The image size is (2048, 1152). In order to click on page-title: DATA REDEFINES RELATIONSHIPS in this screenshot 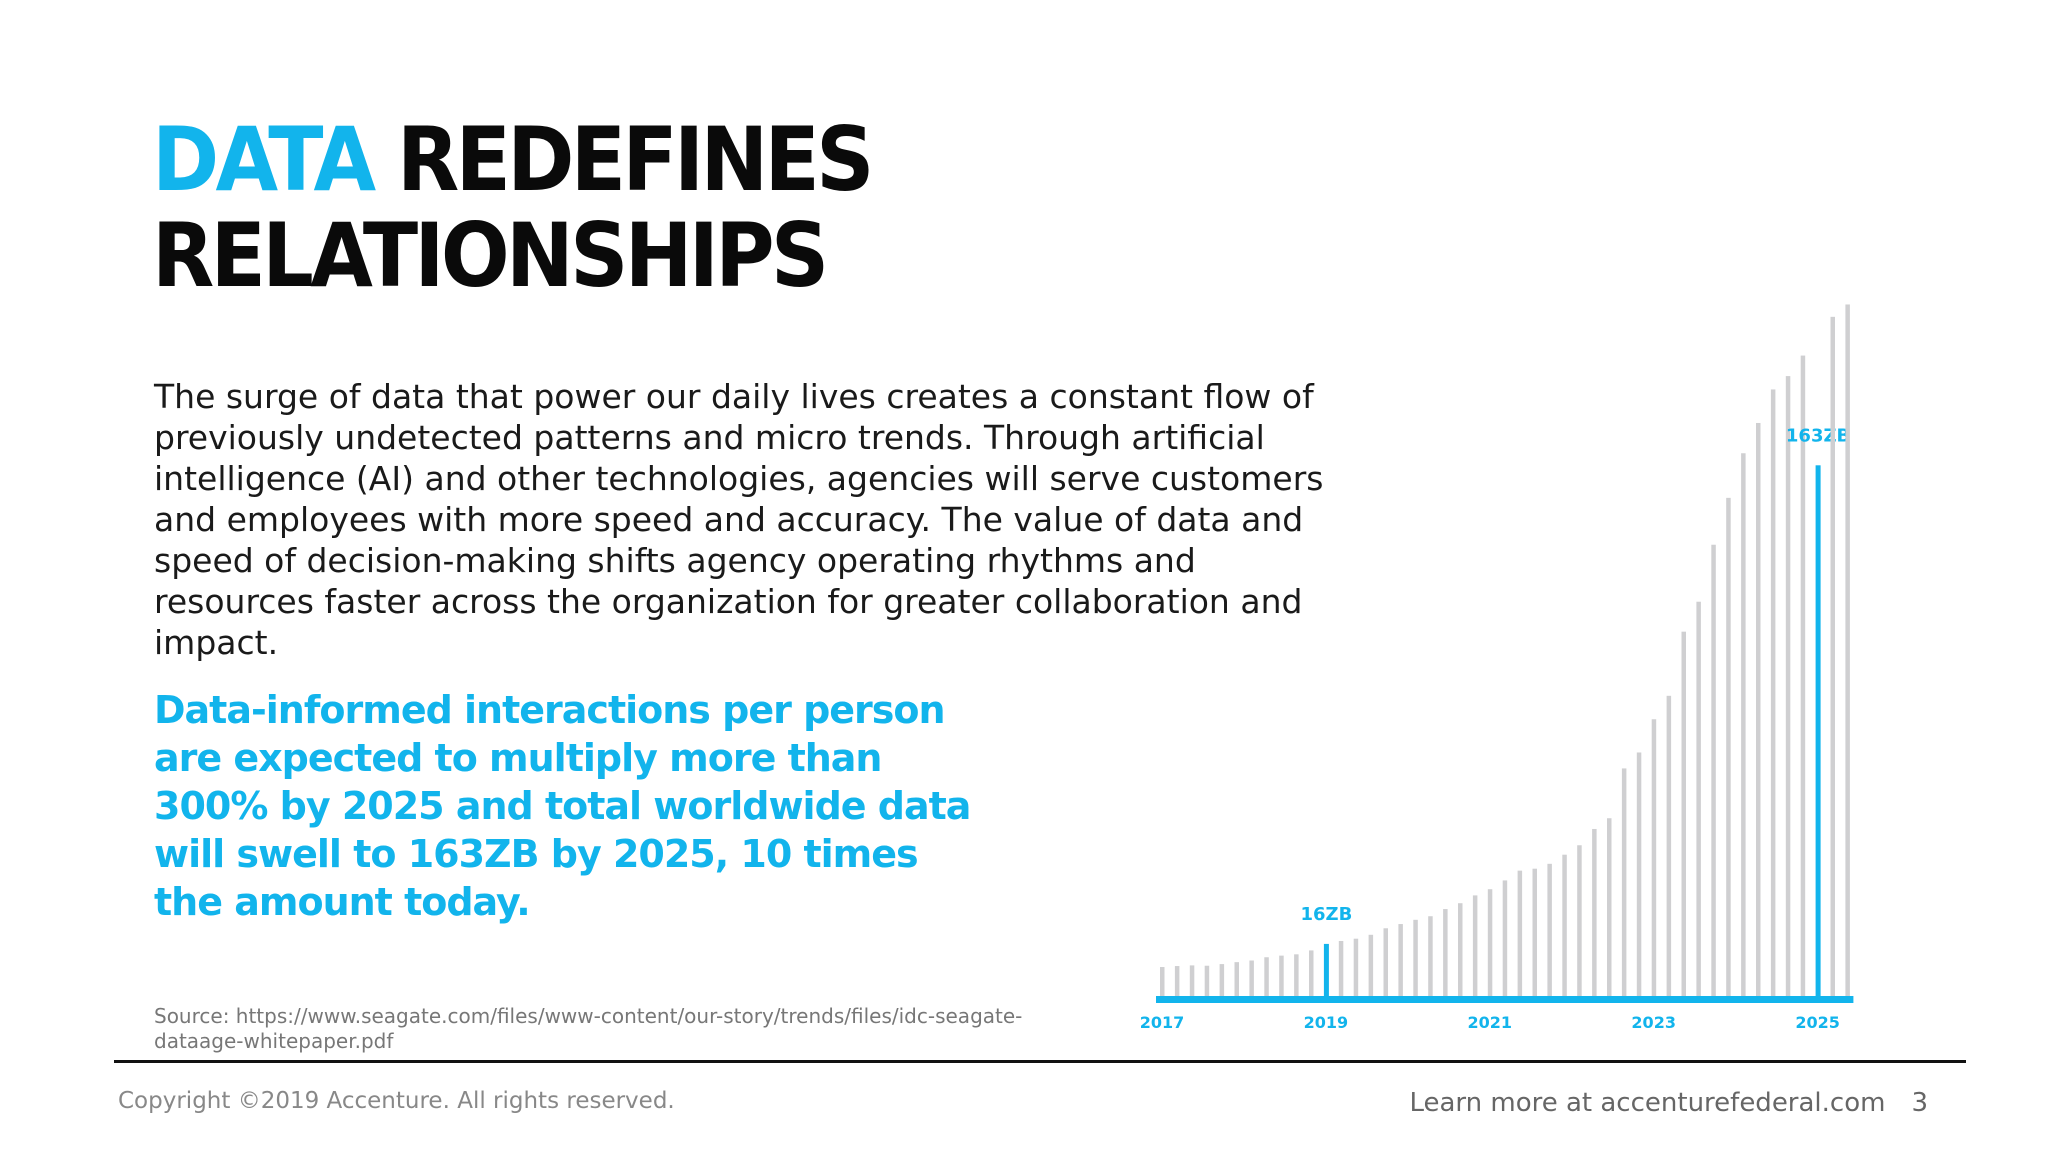, I will do `click(513, 209)`.